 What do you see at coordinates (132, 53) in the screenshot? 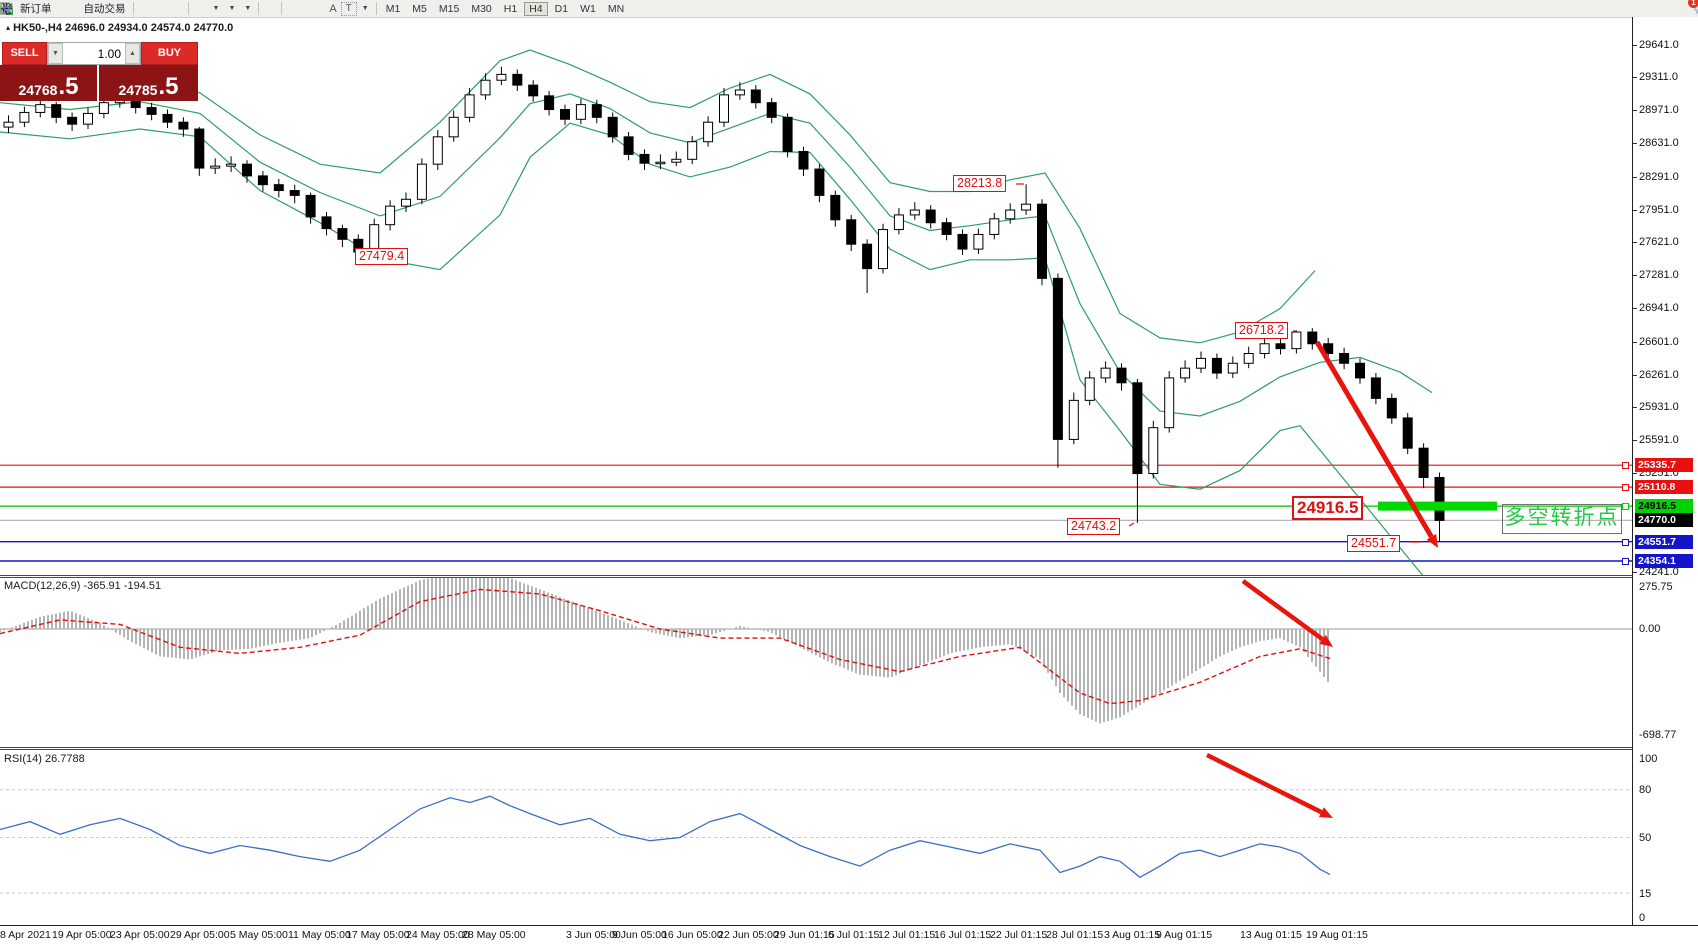
I see `volume-increase-button: ▲` at bounding box center [132, 53].